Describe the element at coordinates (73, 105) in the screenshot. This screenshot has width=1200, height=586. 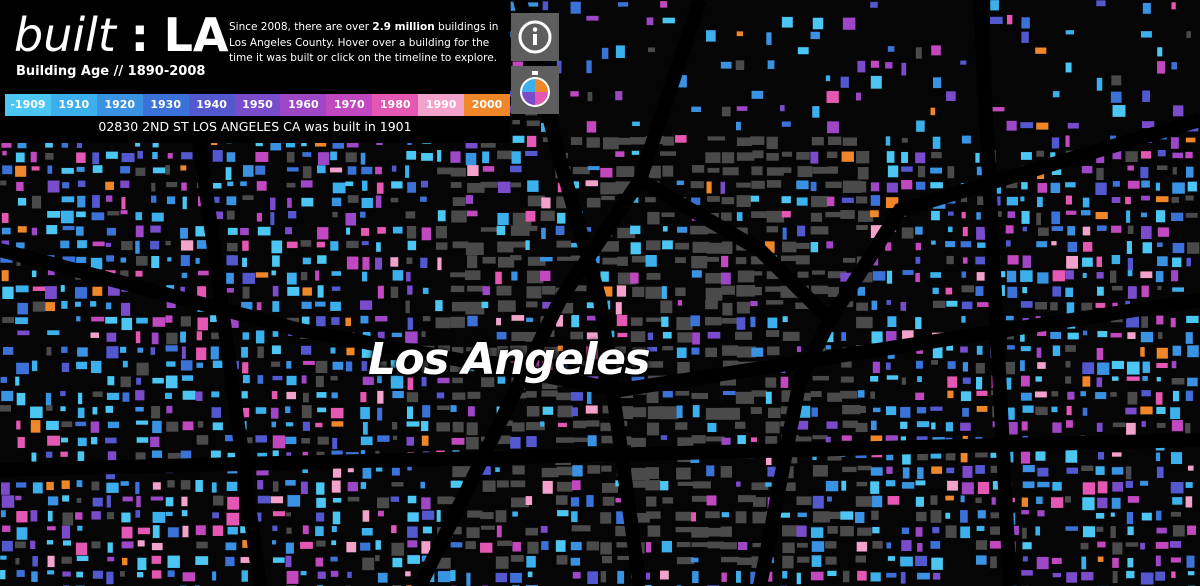
I see `legend-cell: 1910` at that location.